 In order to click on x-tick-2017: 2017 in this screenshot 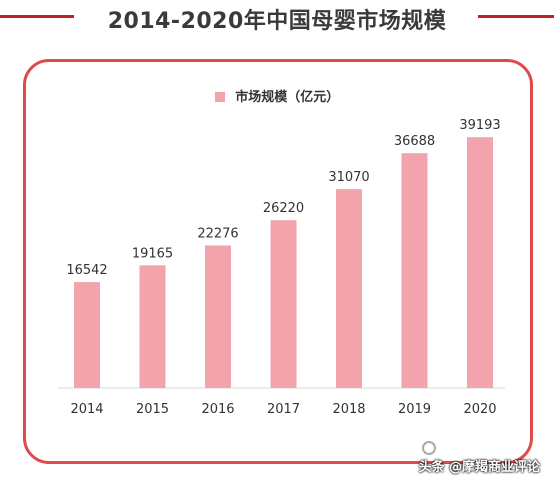, I will do `click(283, 409)`.